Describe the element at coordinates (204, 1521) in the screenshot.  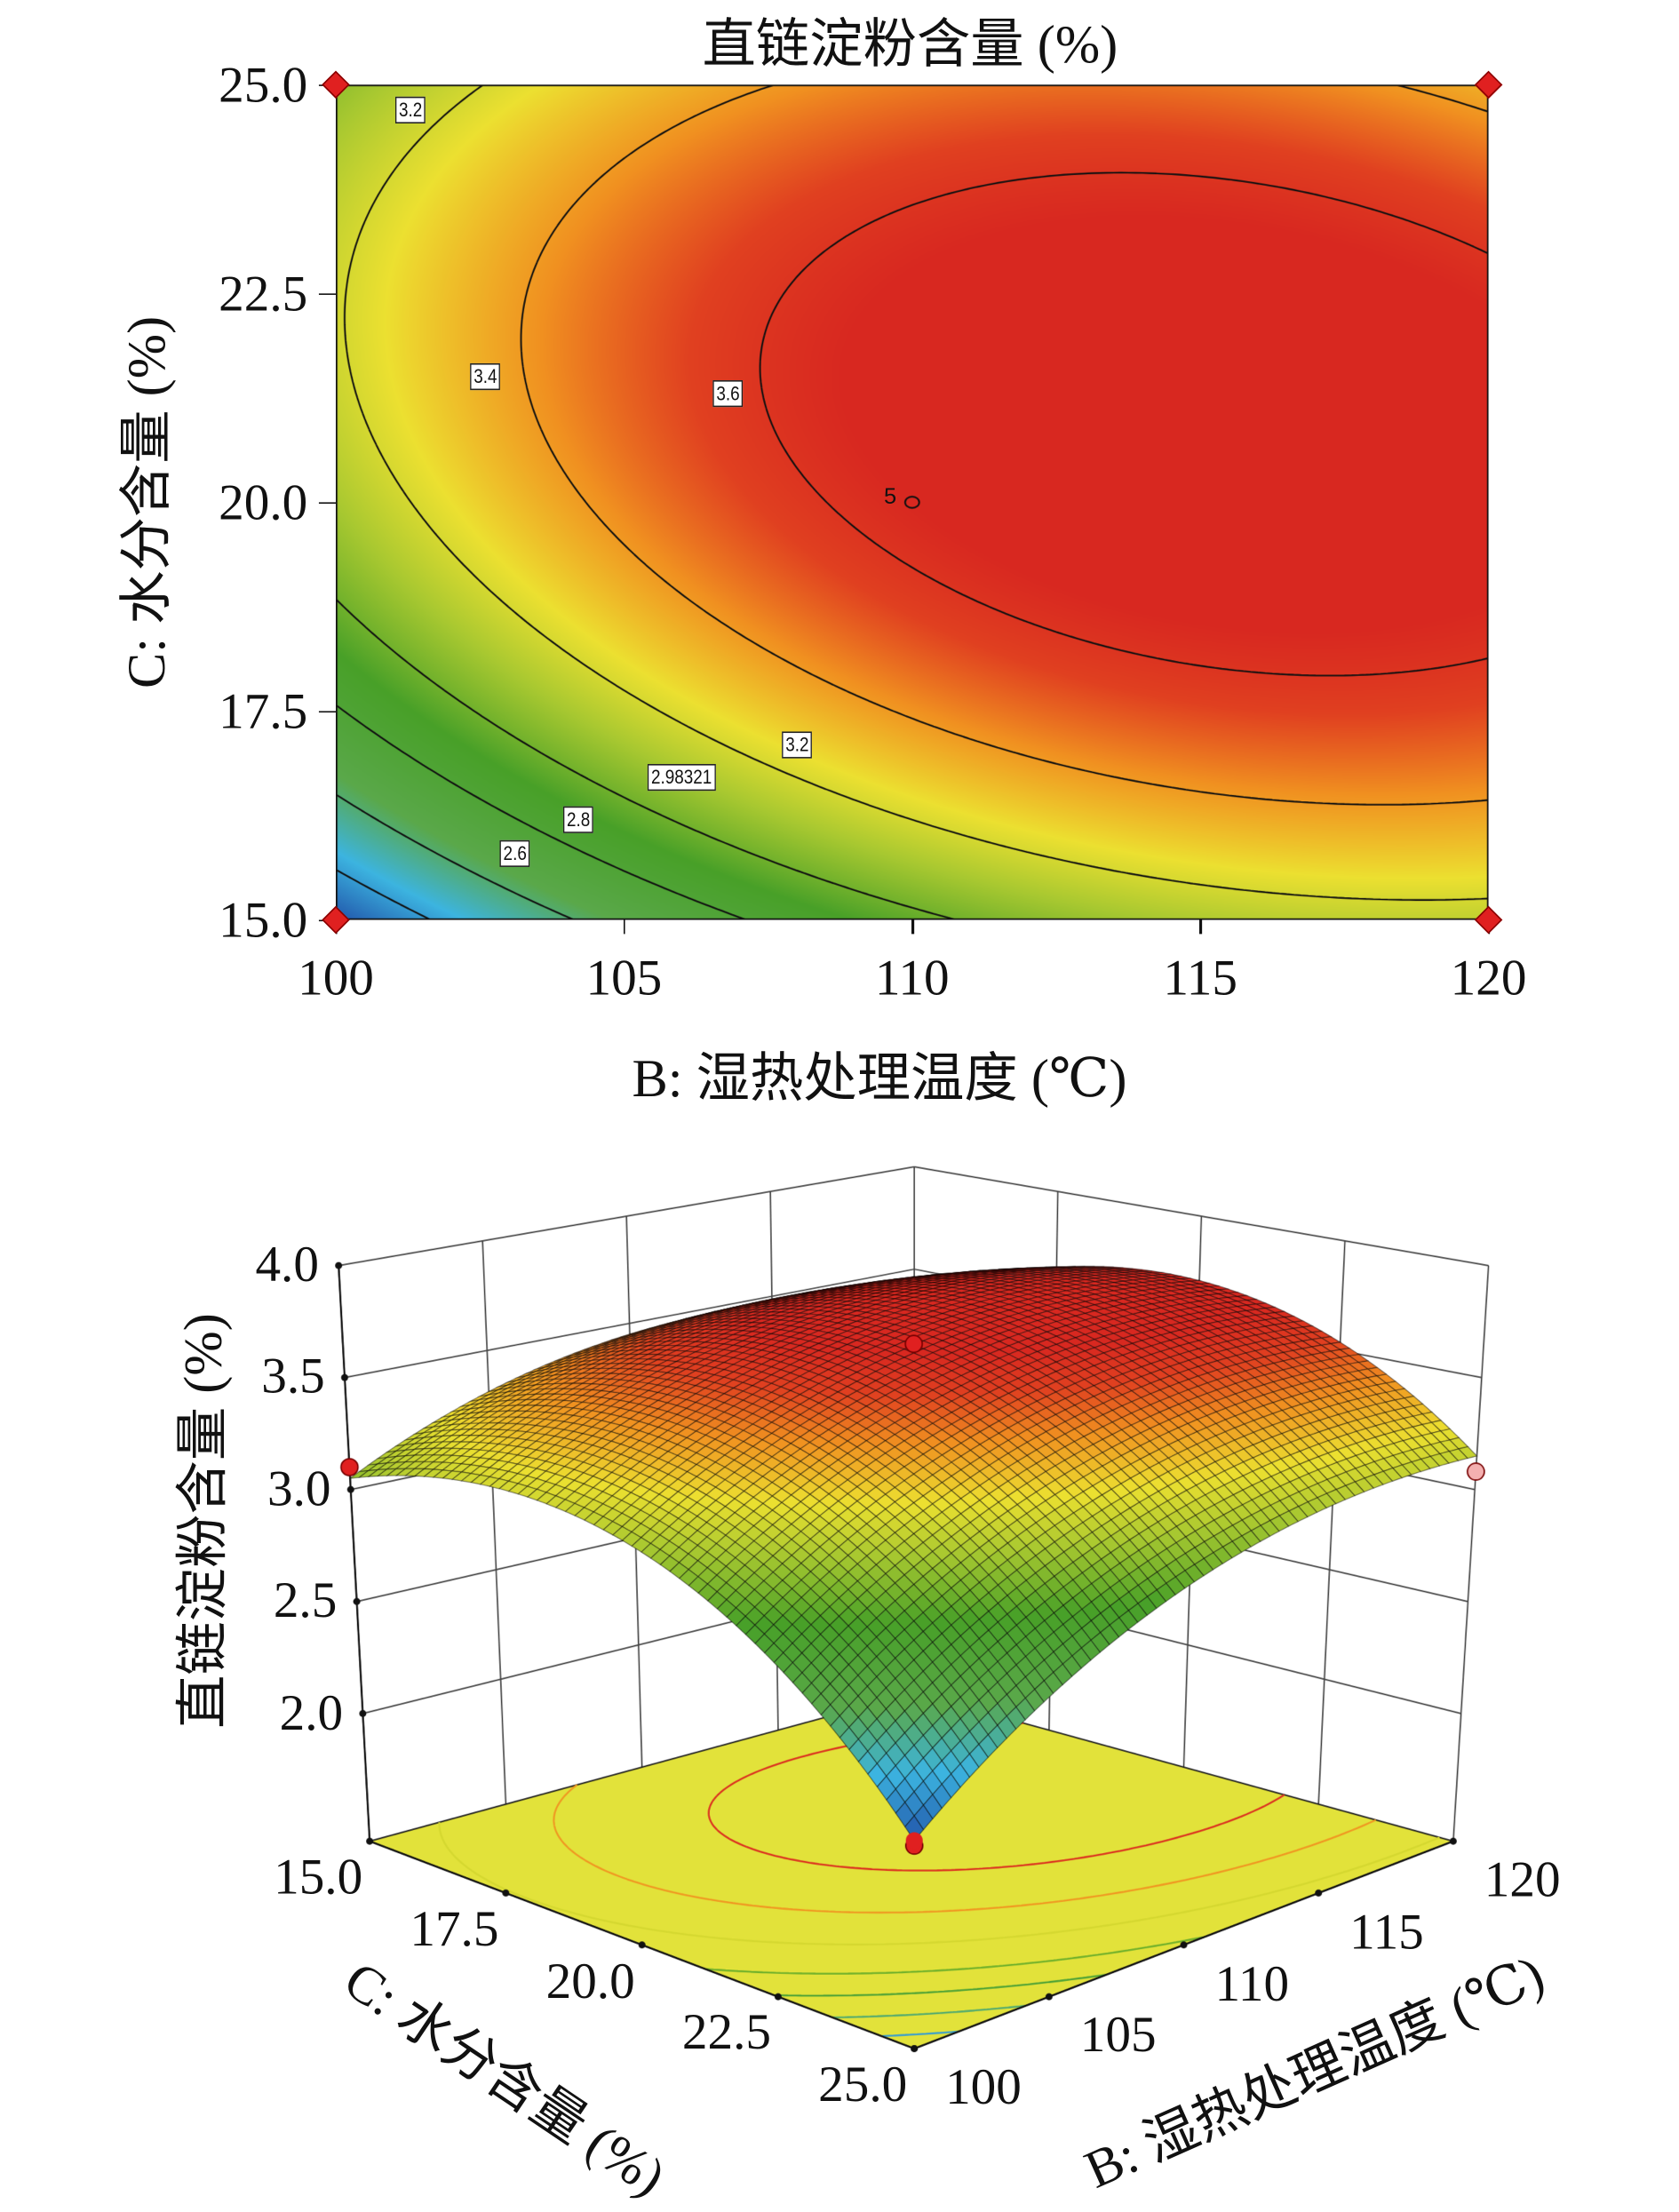
I see `surface-z-axis-label: 直链淀粉含量 (%)` at that location.